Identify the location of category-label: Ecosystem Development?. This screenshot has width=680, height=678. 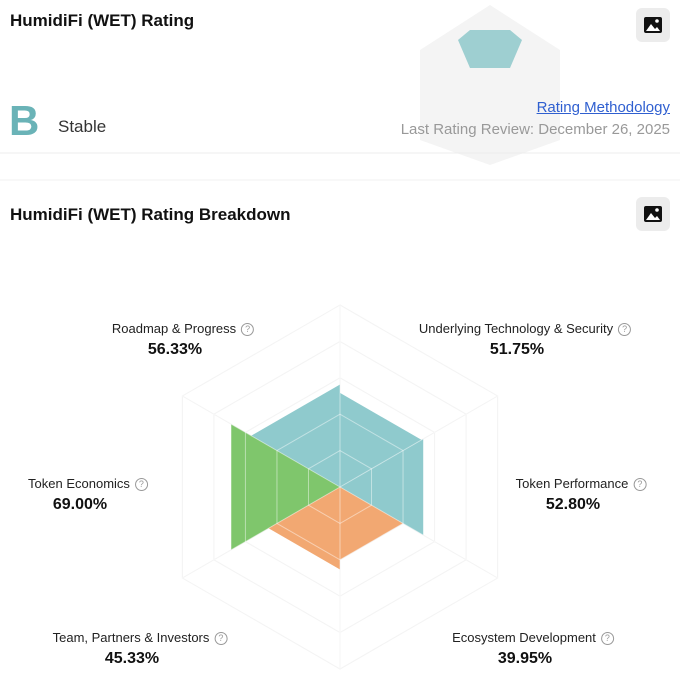
(533, 637).